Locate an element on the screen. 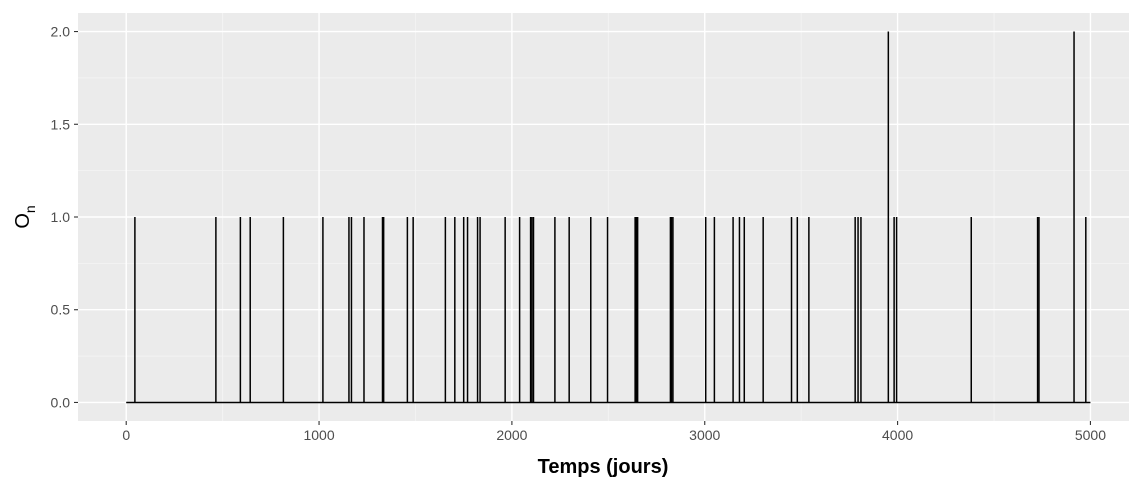 This screenshot has height=478, width=1140. x-tick-label: 5000 is located at coordinates (1090, 435).